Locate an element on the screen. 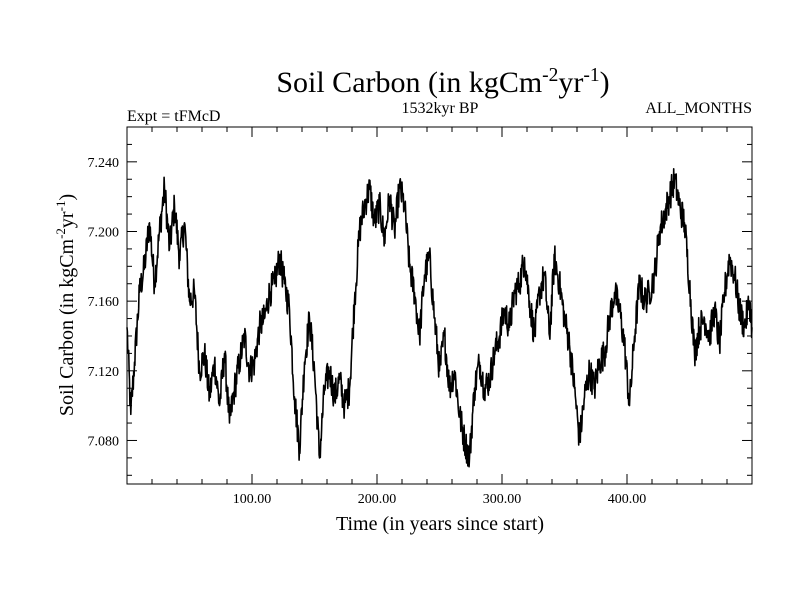 This screenshot has width=800, height=600. y-axis-label-unit: yr is located at coordinates (67, 219).